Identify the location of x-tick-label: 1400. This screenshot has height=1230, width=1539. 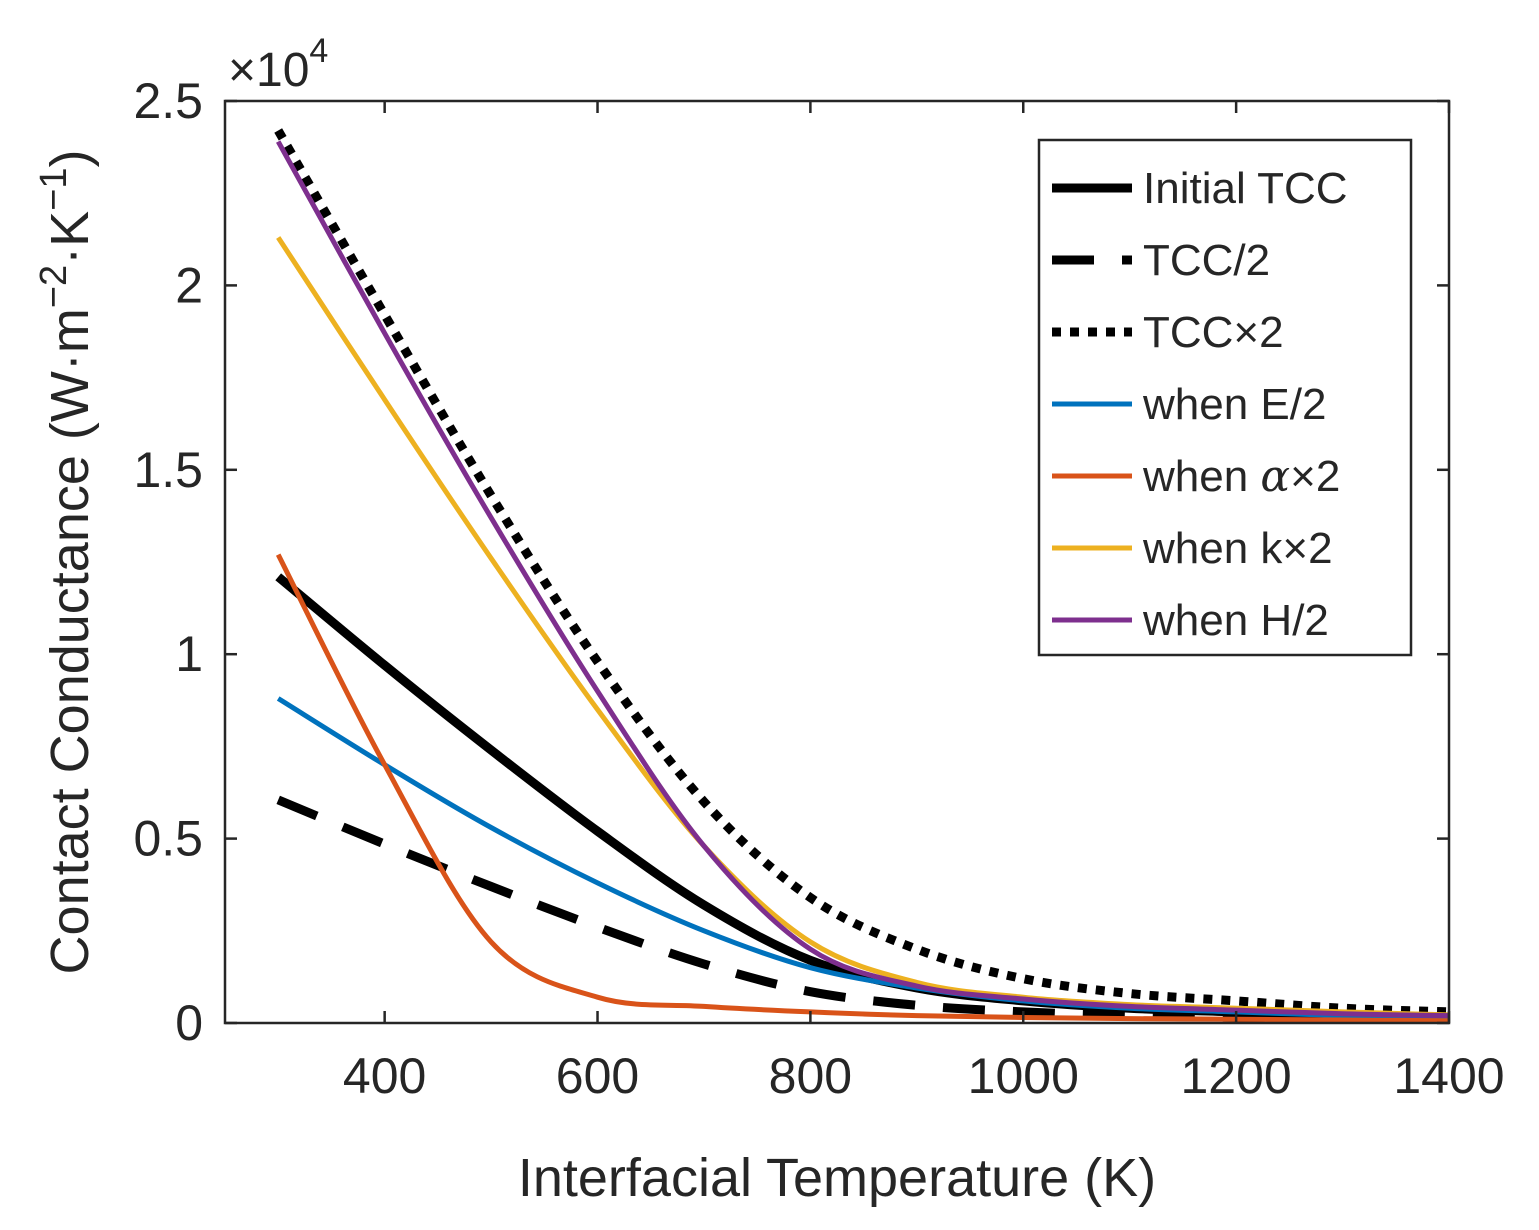
(1448, 1076).